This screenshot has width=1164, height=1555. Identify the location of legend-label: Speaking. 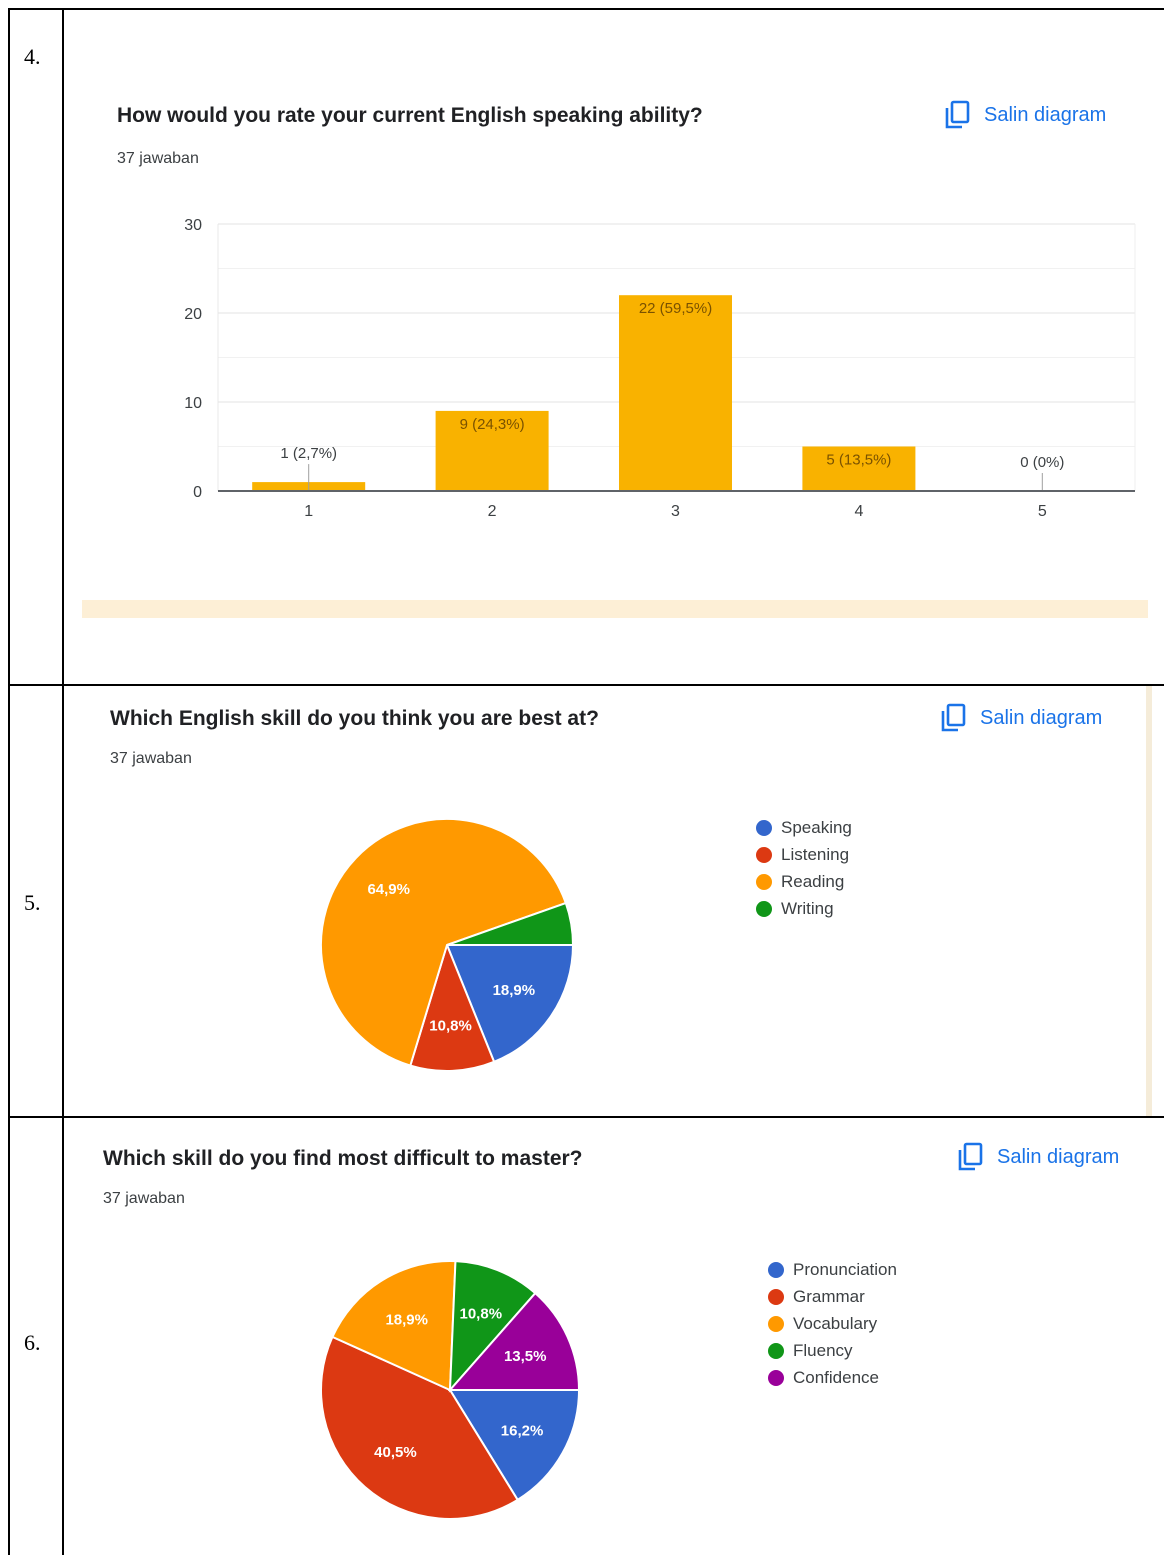
(816, 827).